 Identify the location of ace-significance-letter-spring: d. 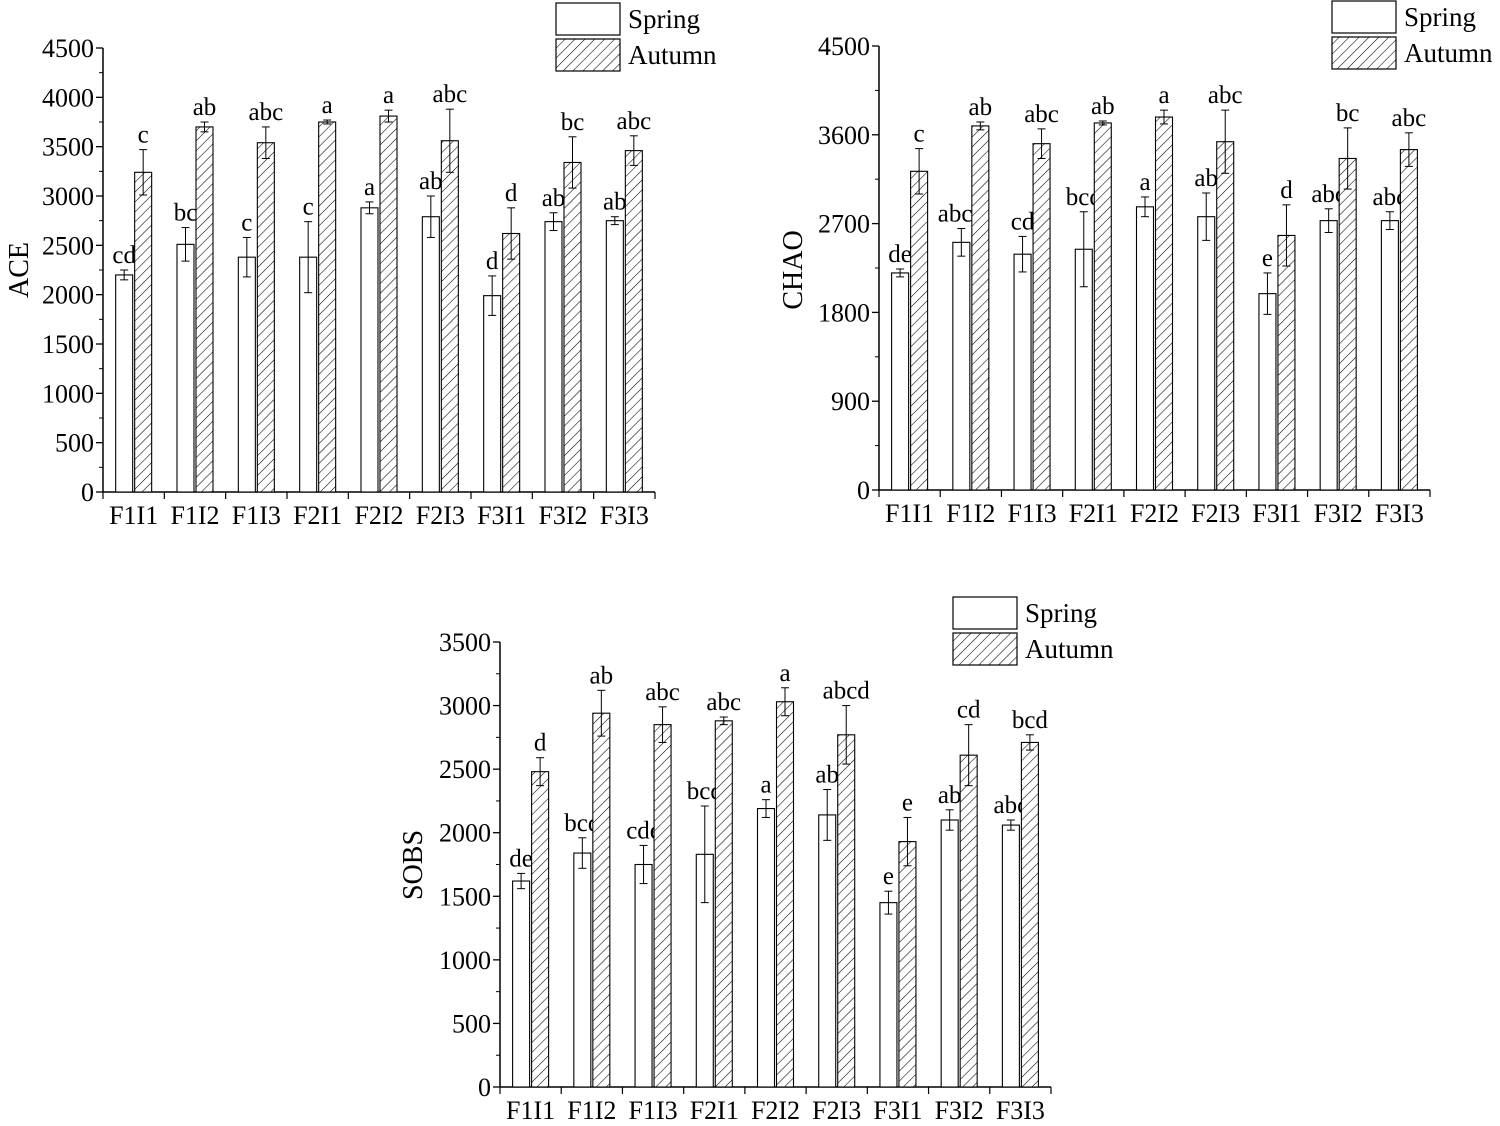
(492, 261).